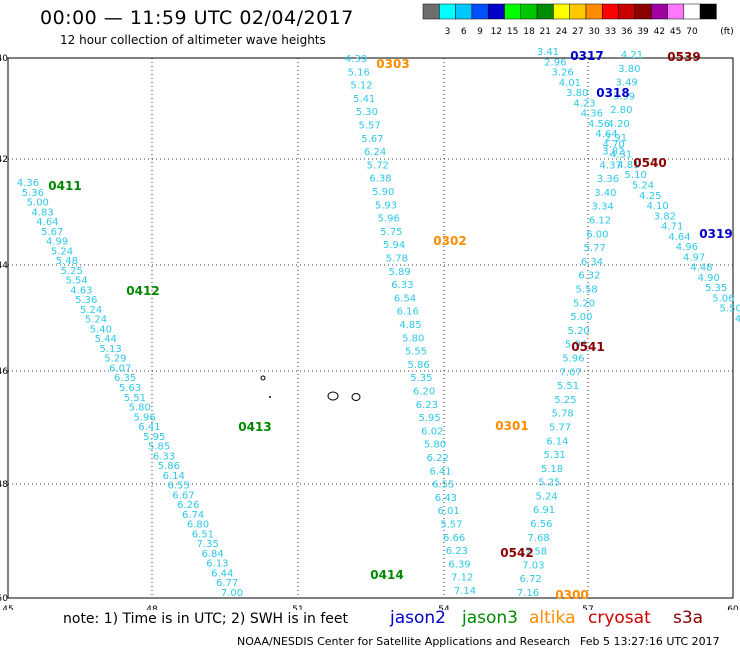 This screenshot has height=650, width=740. I want to click on wave-height-value: 6.13, so click(217, 564).